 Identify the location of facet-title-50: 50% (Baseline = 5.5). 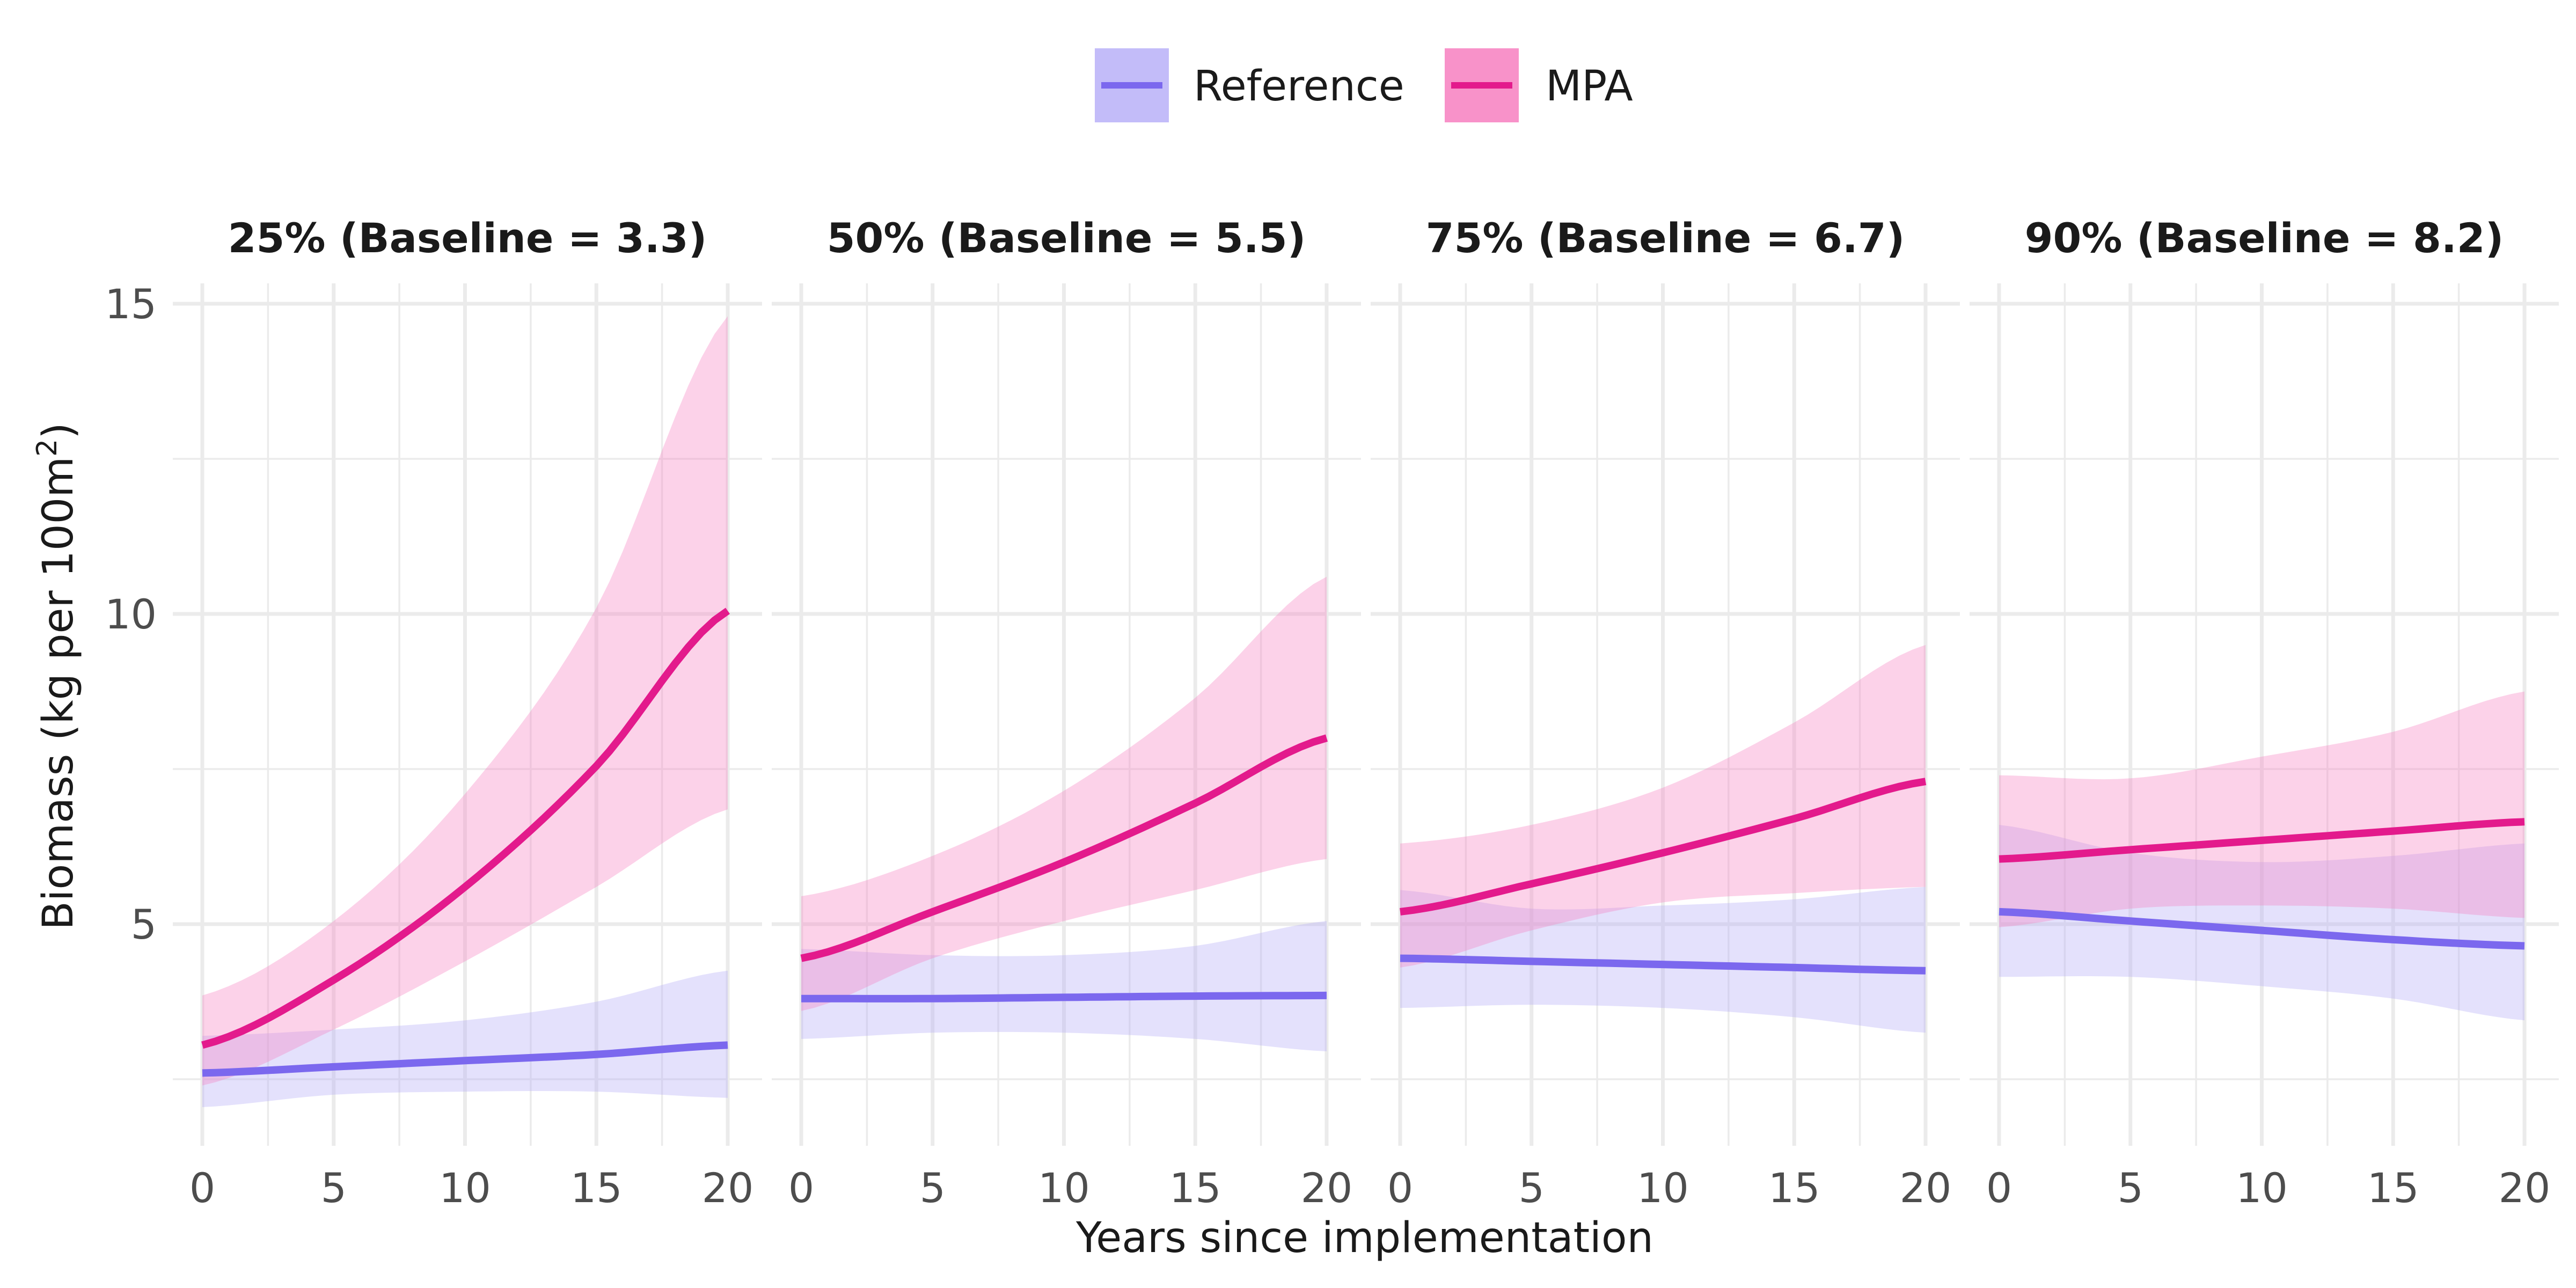
(1066, 238).